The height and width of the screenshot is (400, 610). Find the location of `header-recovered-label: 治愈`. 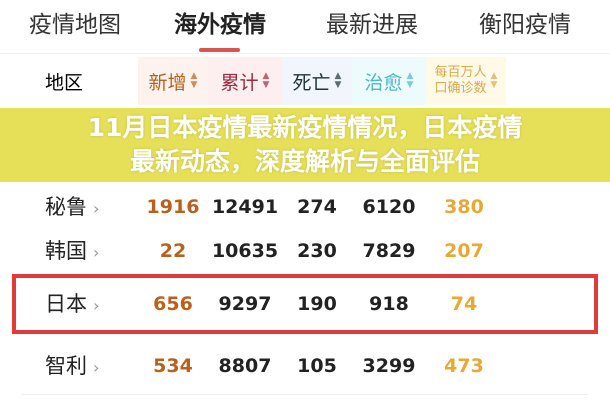

header-recovered-label: 治愈 is located at coordinates (383, 82).